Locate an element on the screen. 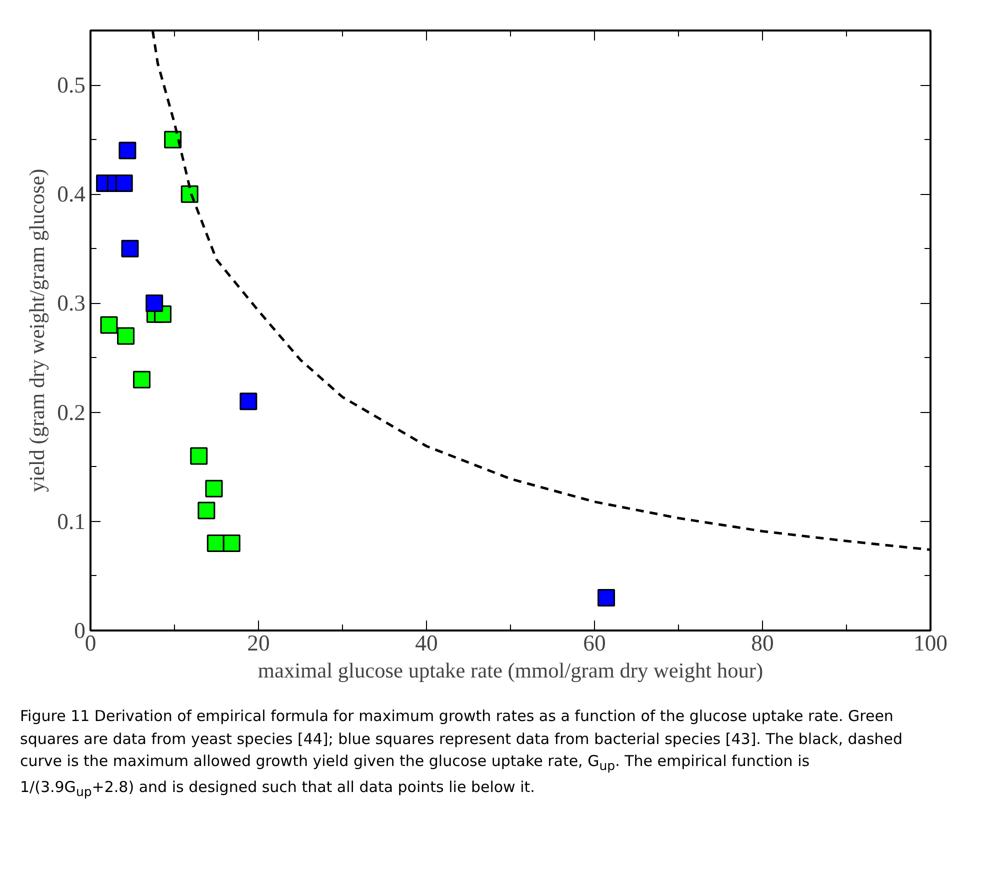  x-tick-label: 20 is located at coordinates (258, 643).